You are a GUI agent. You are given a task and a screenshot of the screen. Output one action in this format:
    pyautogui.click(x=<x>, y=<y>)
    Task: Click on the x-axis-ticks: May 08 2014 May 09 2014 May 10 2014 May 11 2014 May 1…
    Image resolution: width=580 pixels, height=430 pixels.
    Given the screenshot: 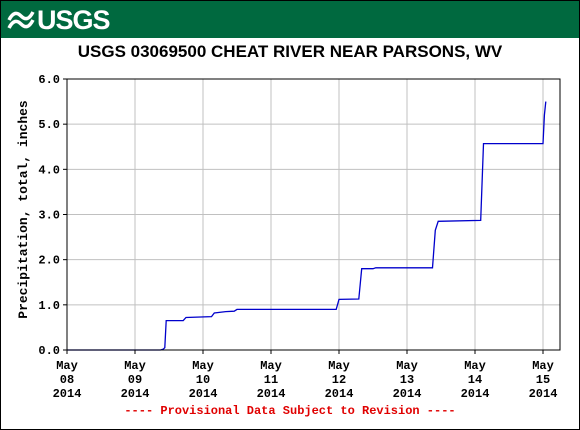 What is the action you would take?
    pyautogui.click(x=305, y=375)
    